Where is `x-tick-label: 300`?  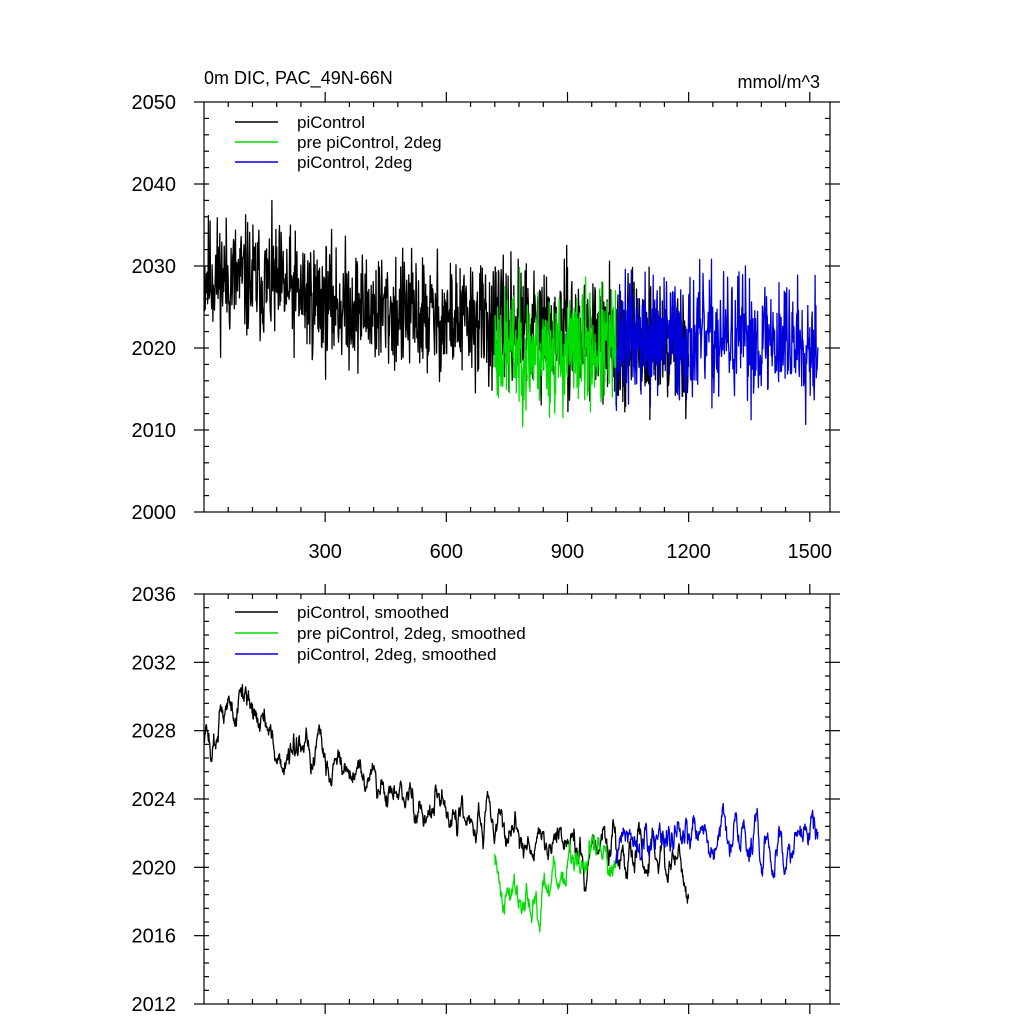 x-tick-label: 300 is located at coordinates (324, 552).